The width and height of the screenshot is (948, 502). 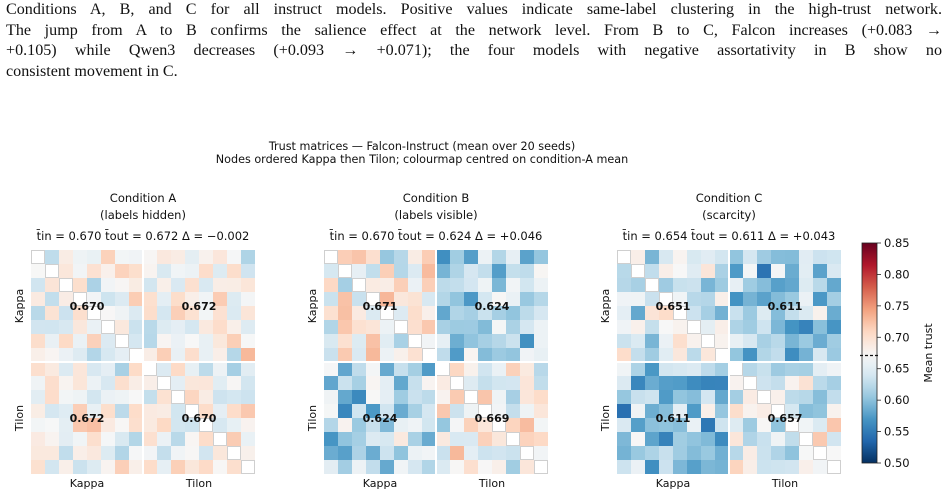 I want to click on panel-subtitle: (scarcity), so click(x=729, y=215).